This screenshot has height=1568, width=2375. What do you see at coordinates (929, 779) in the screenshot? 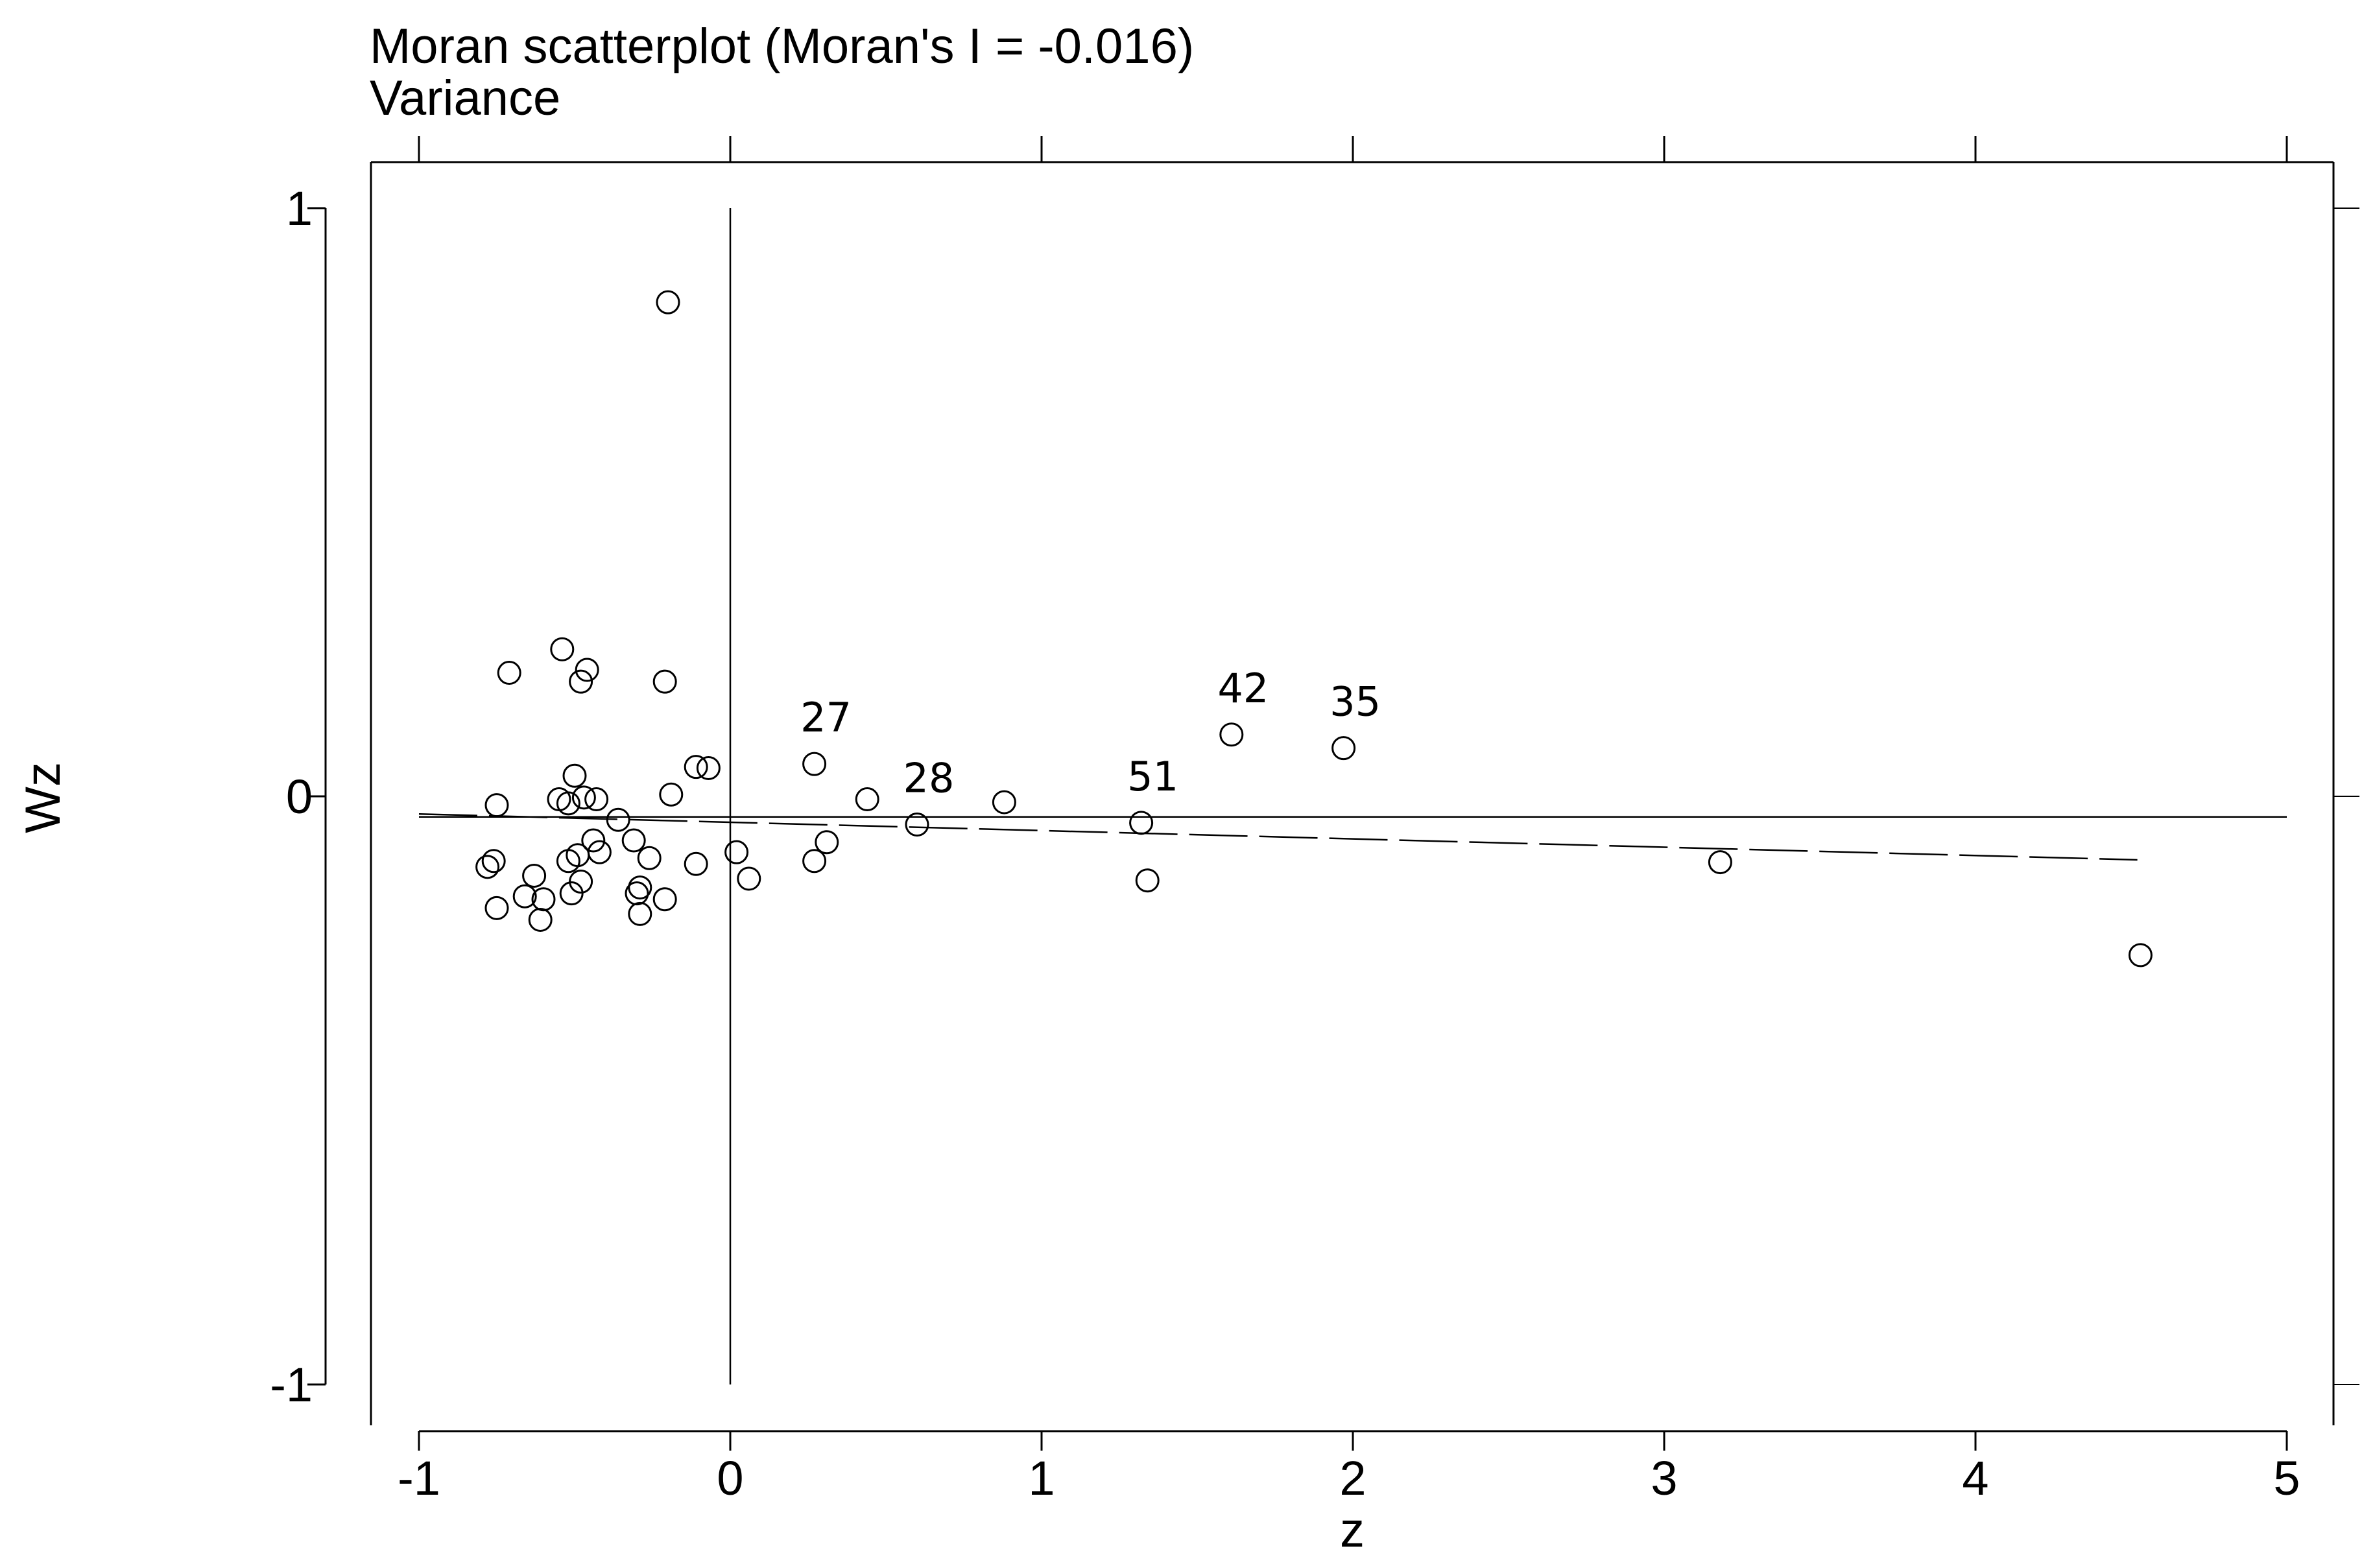
I see `point-label: 28` at bounding box center [929, 779].